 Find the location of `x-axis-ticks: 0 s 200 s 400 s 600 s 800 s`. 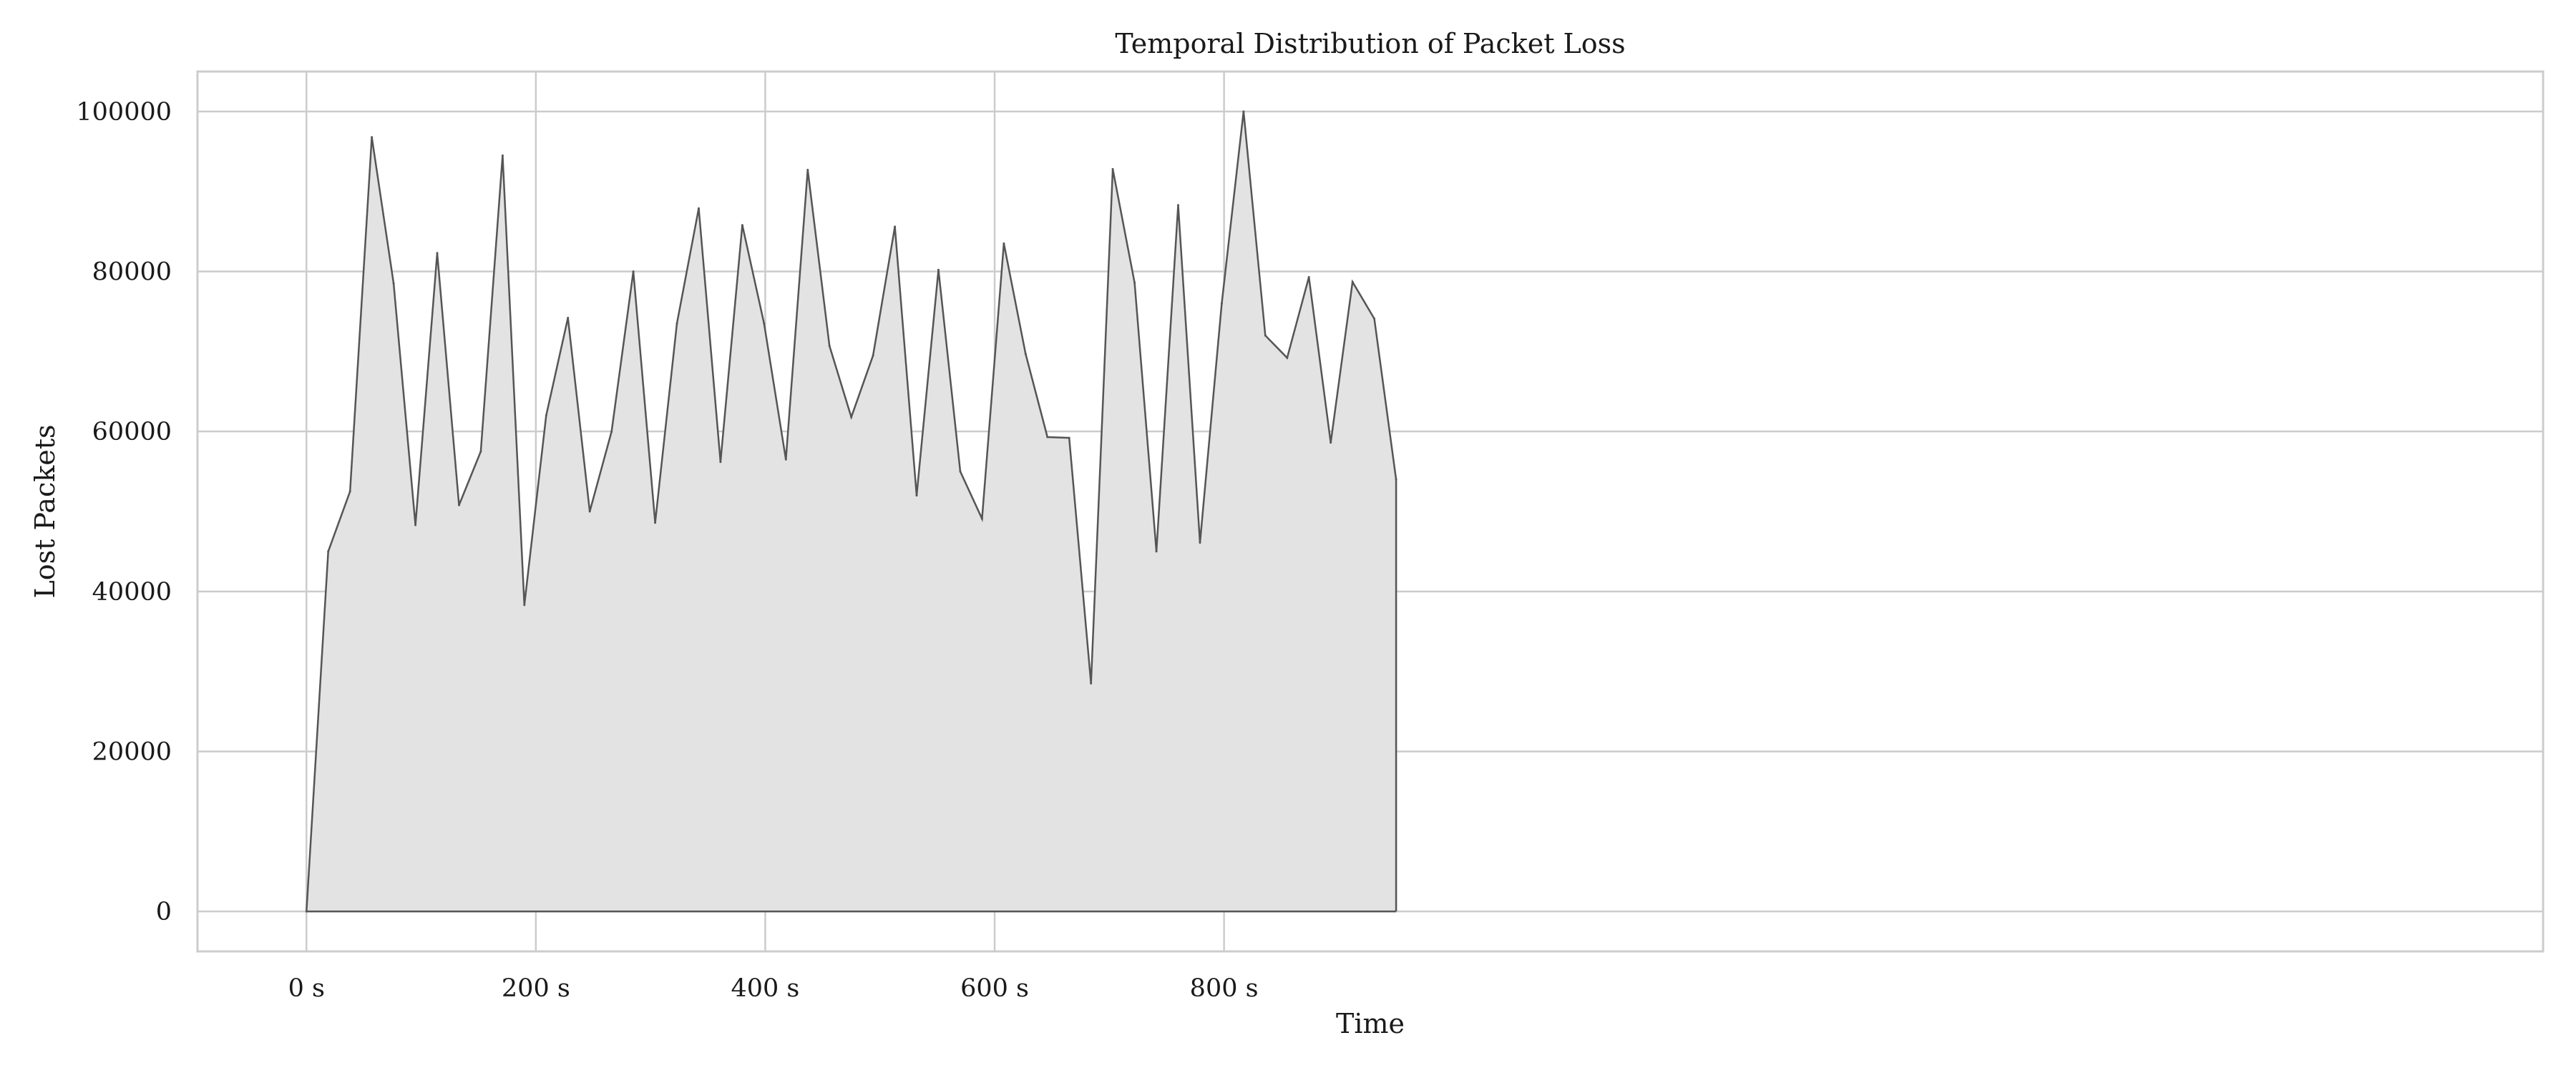

x-axis-ticks: 0 s 200 s 400 s 600 s 800 s is located at coordinates (773, 989).